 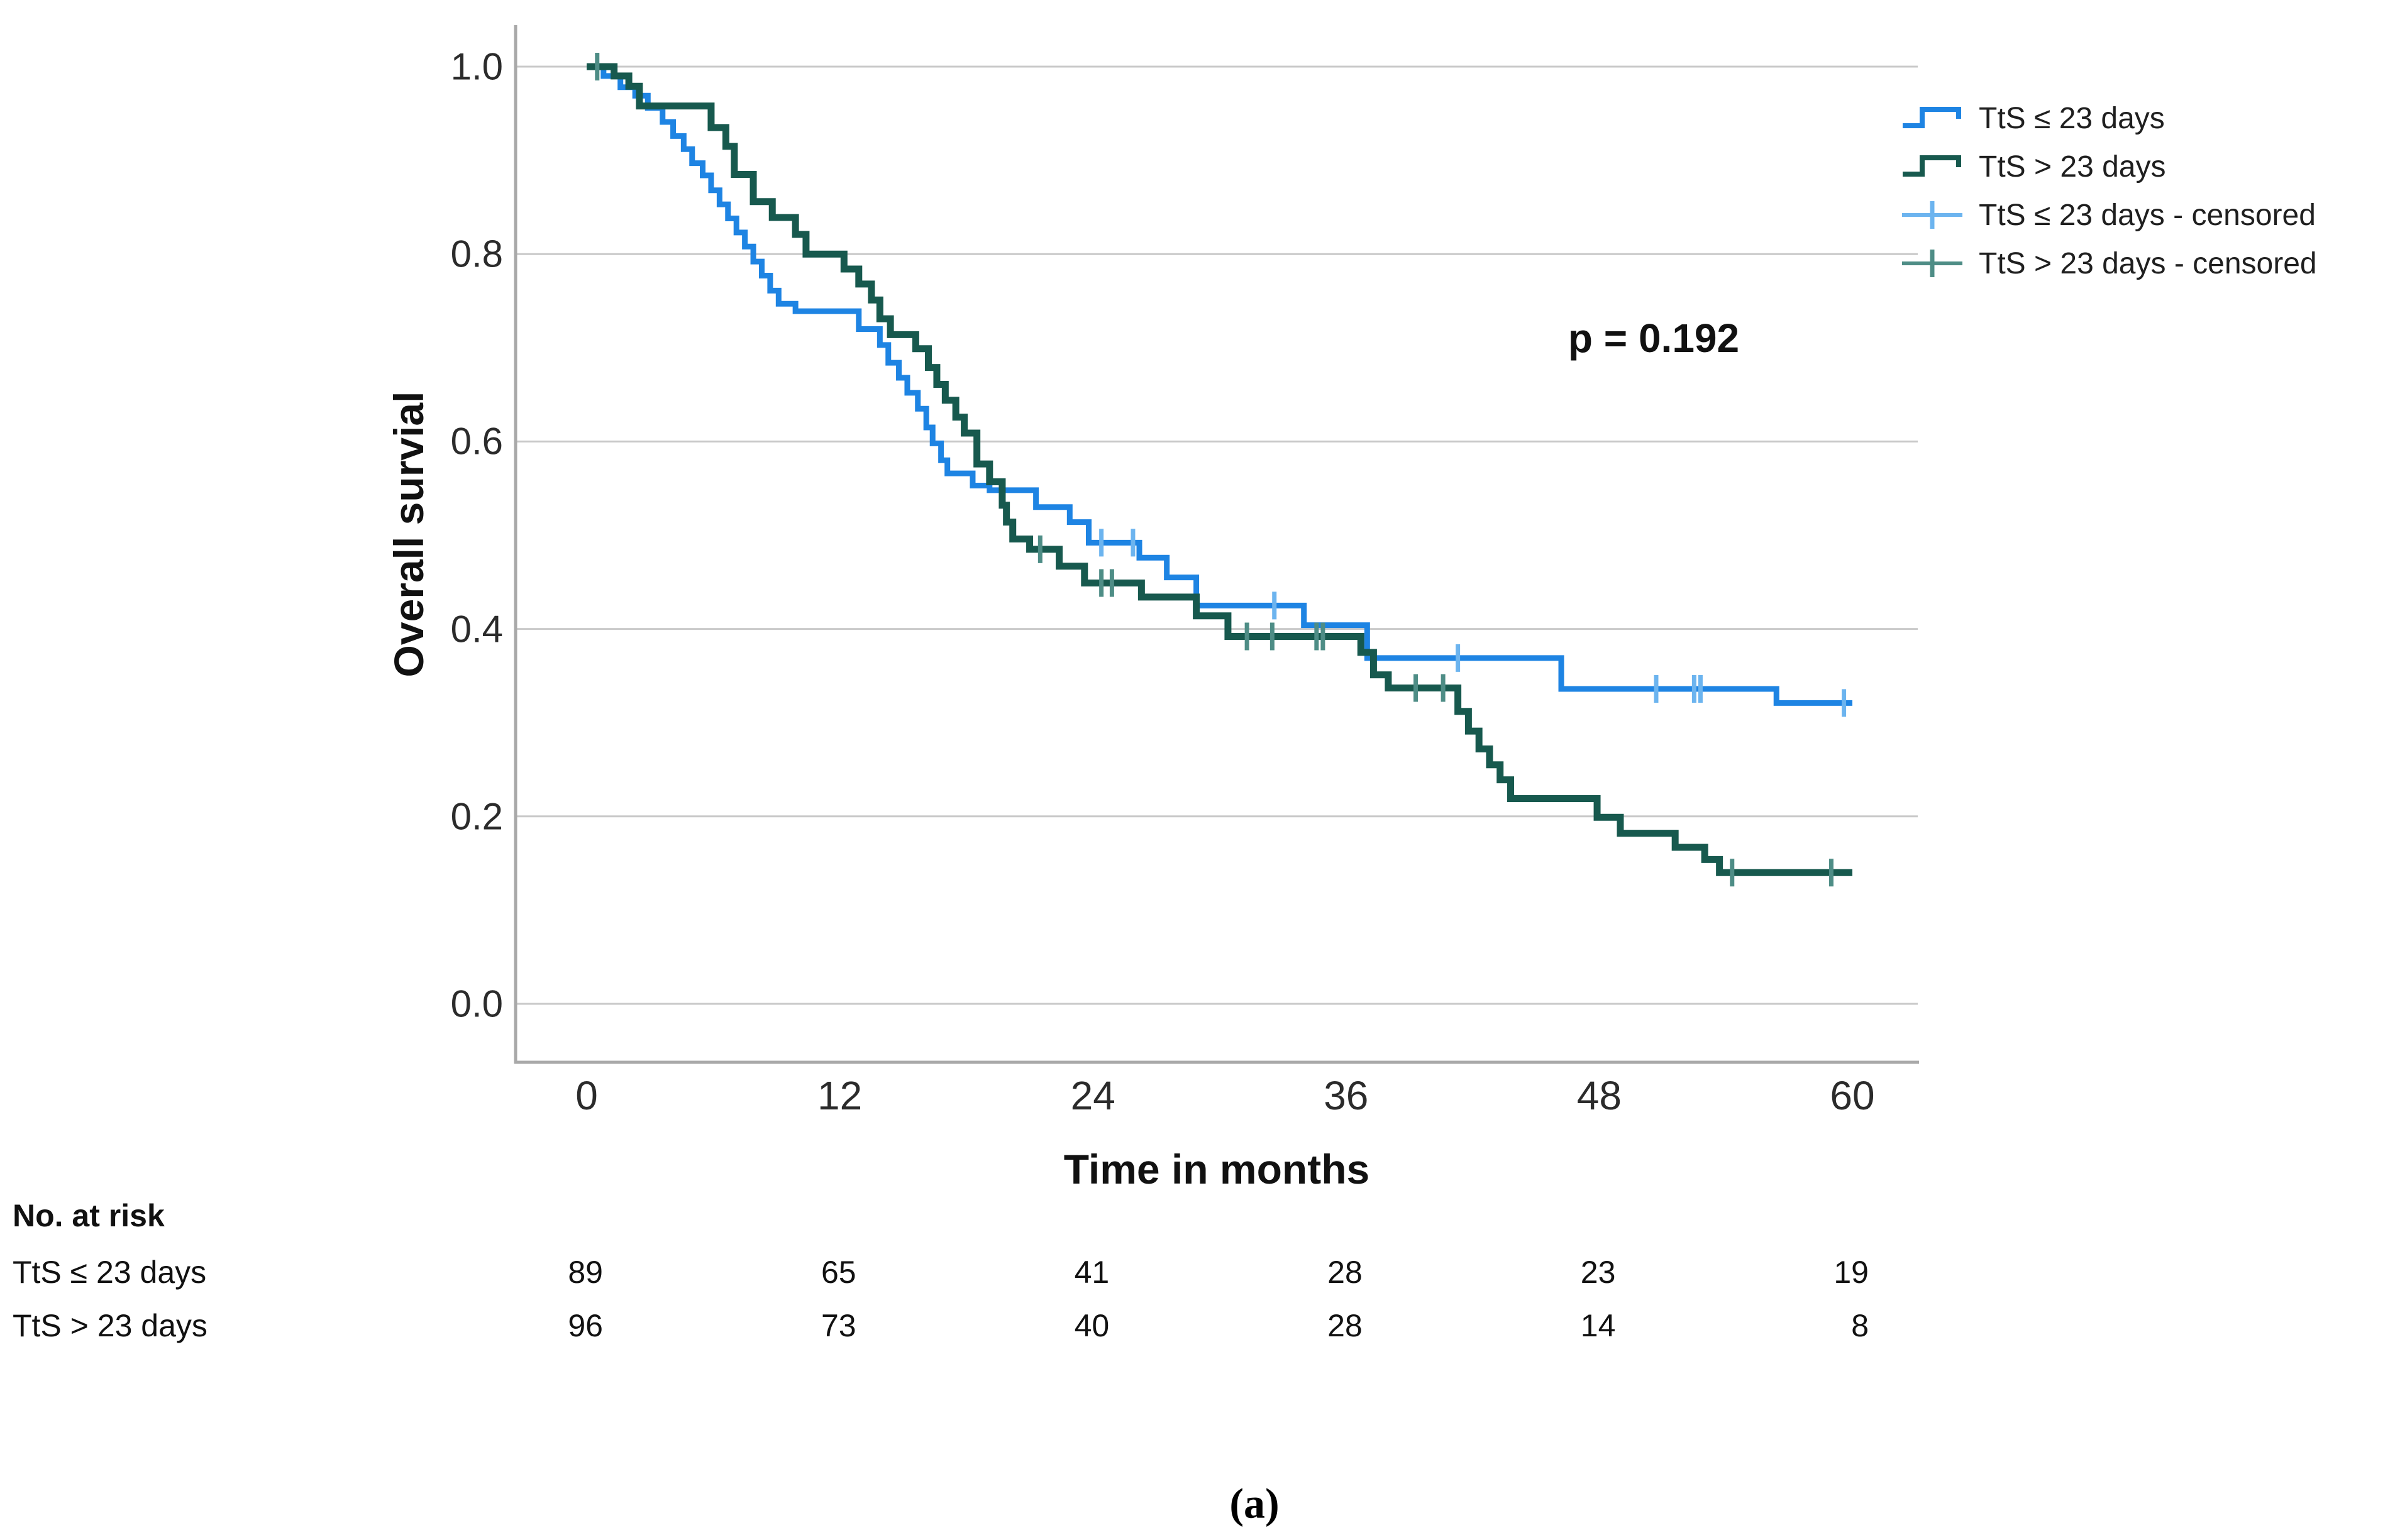 I want to click on legend-item: TtS ≤ 23 days - censored, so click(x=2108, y=215).